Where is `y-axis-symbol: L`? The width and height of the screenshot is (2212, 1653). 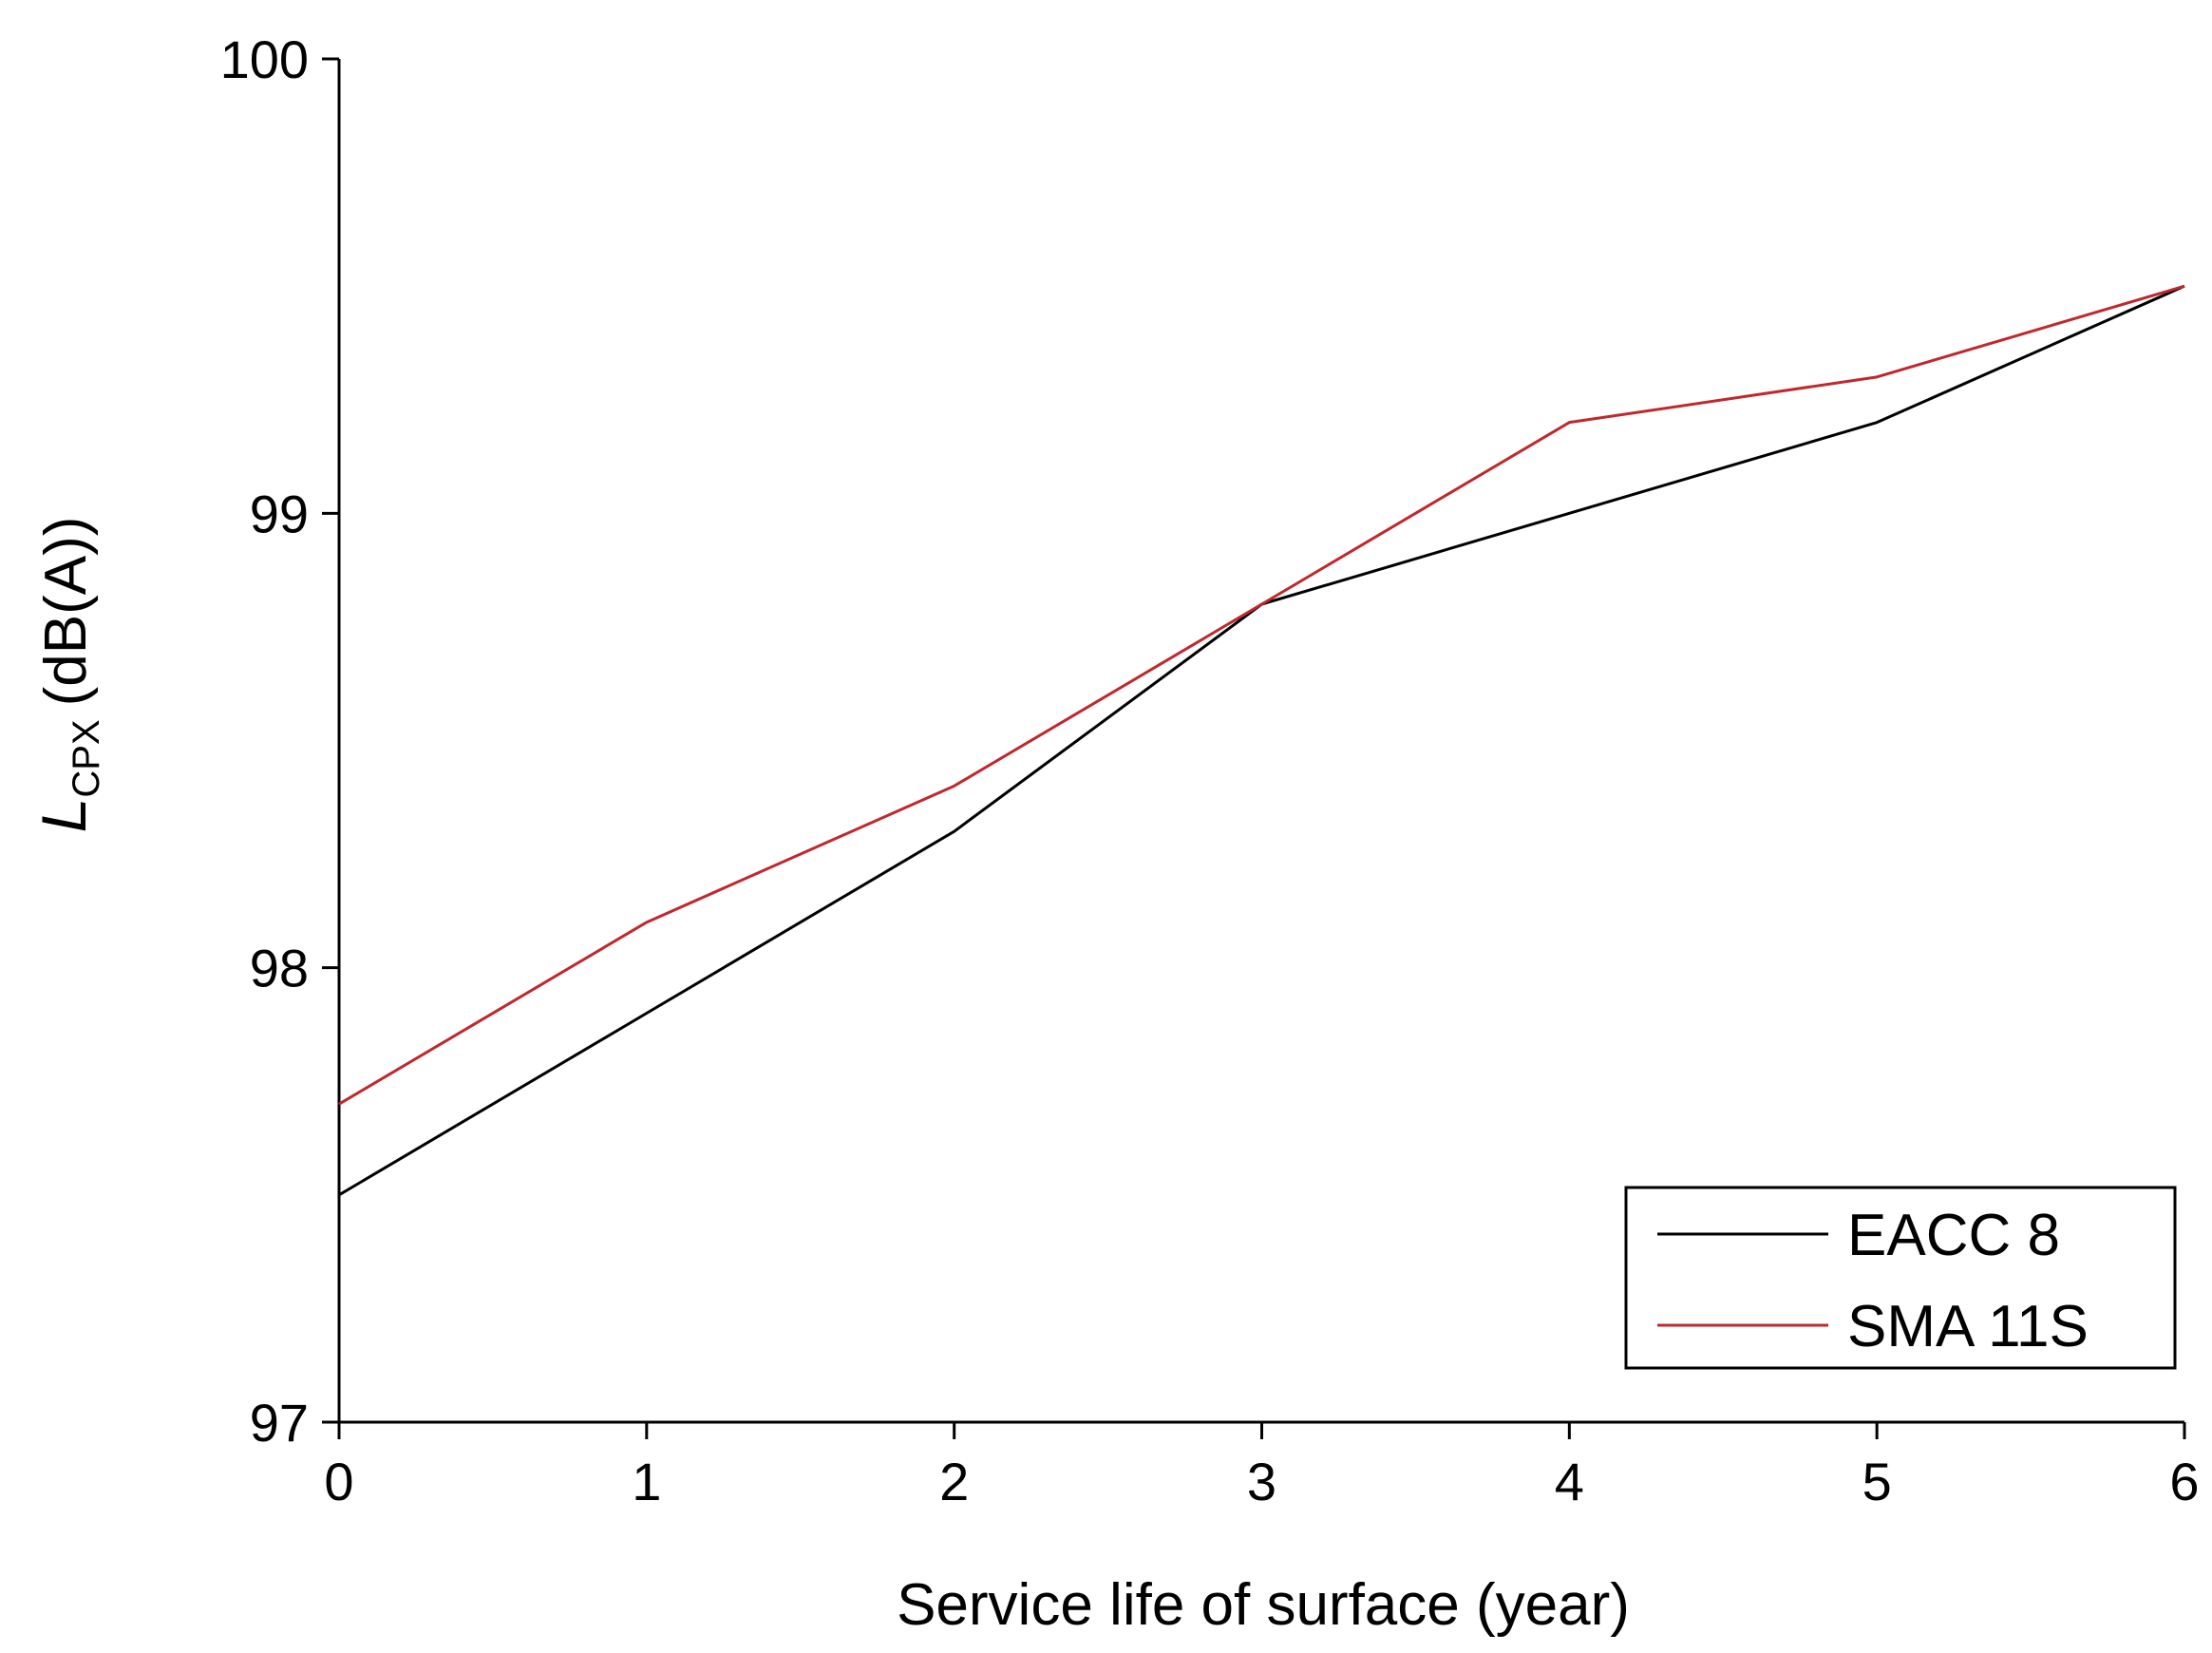 y-axis-symbol: L is located at coordinates (63, 815).